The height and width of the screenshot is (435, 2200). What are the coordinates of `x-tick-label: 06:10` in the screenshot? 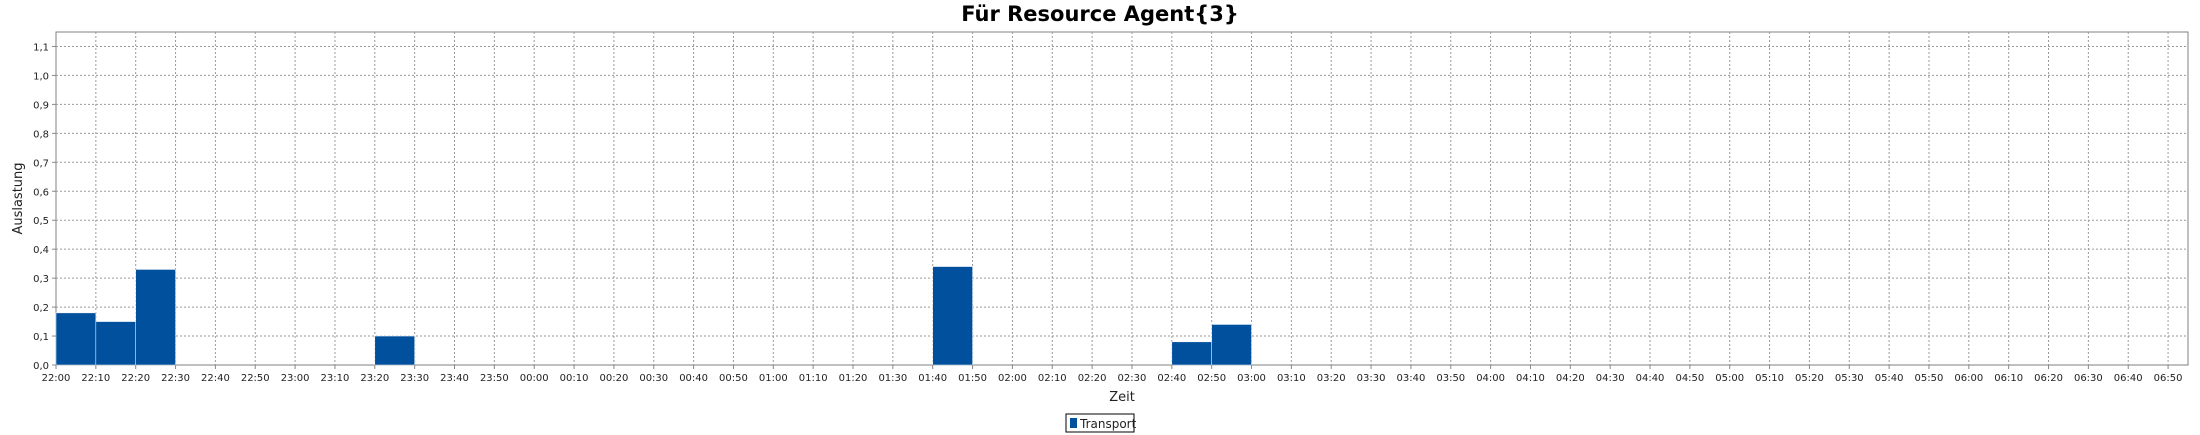 It's located at (2008, 378).